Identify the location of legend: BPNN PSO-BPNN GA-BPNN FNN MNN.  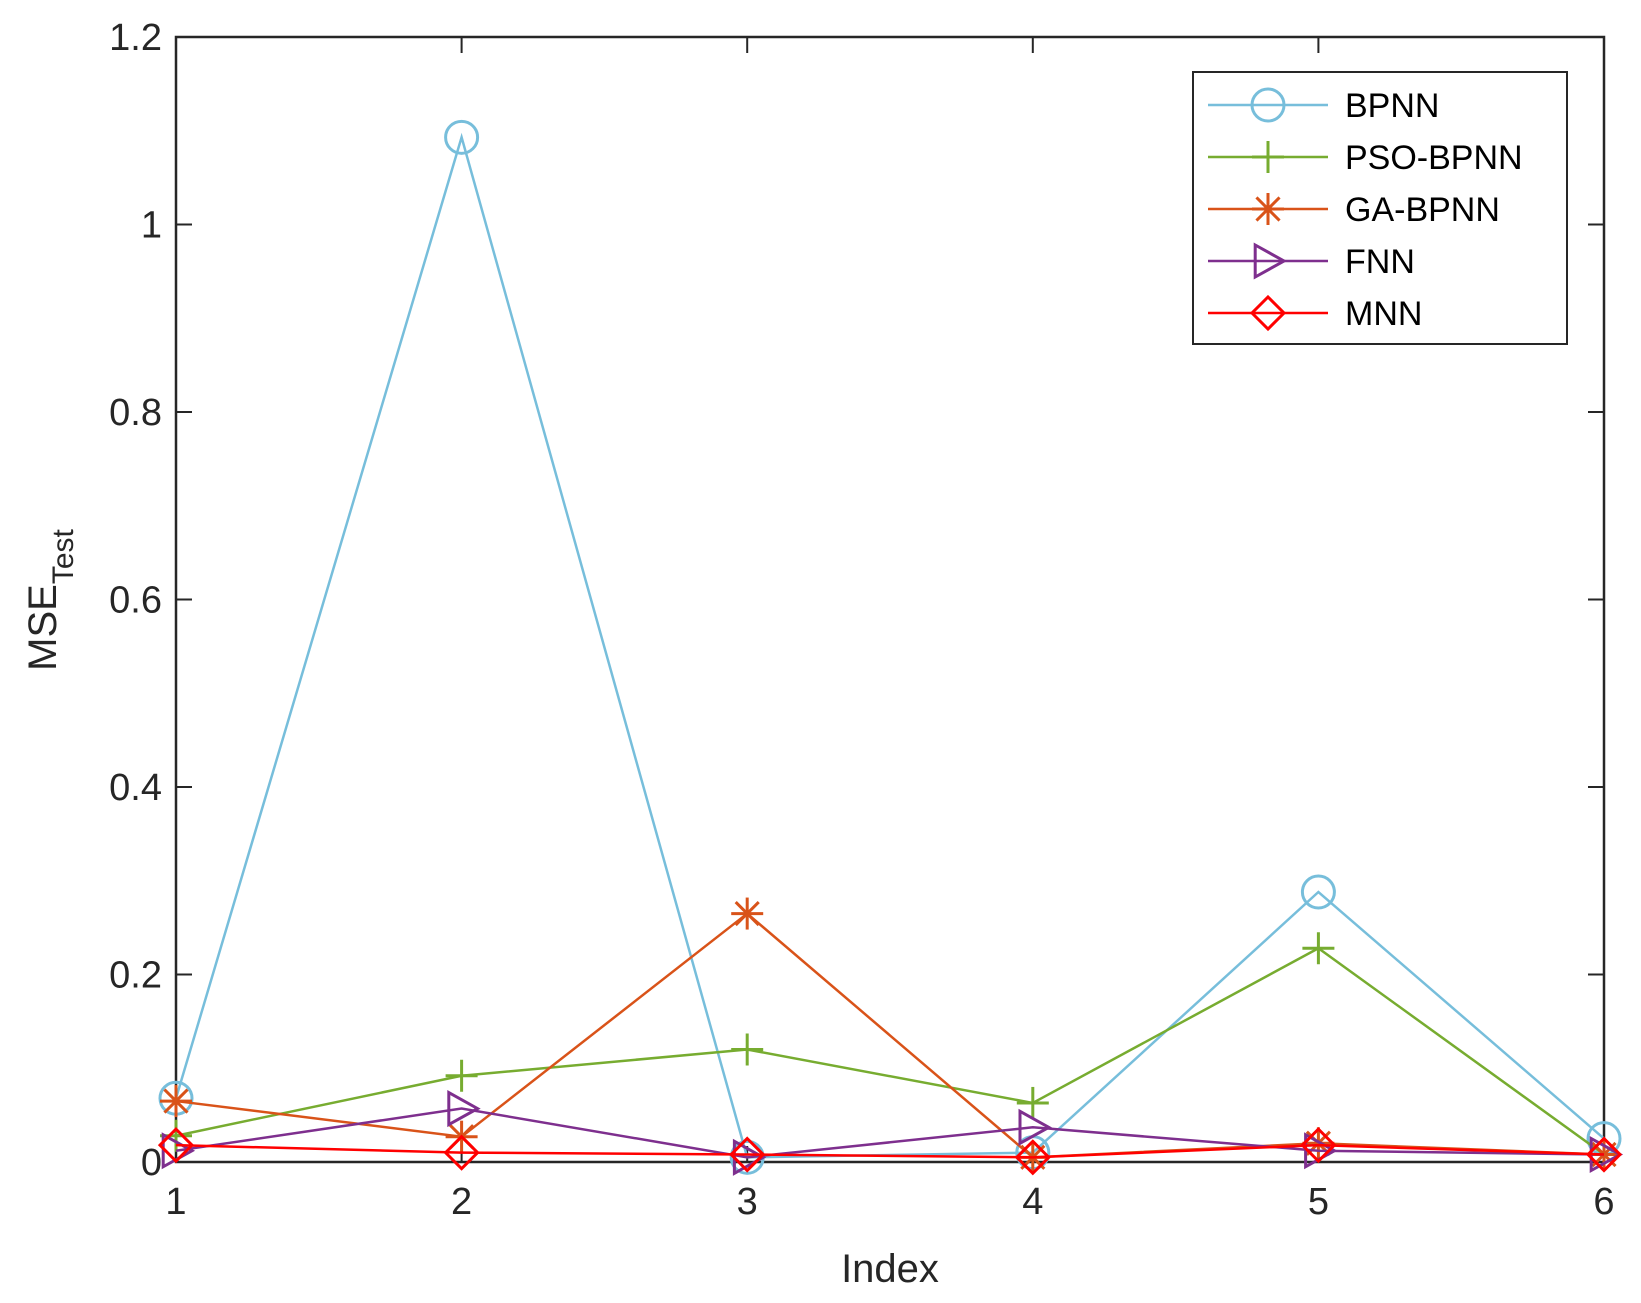
(1380, 208).